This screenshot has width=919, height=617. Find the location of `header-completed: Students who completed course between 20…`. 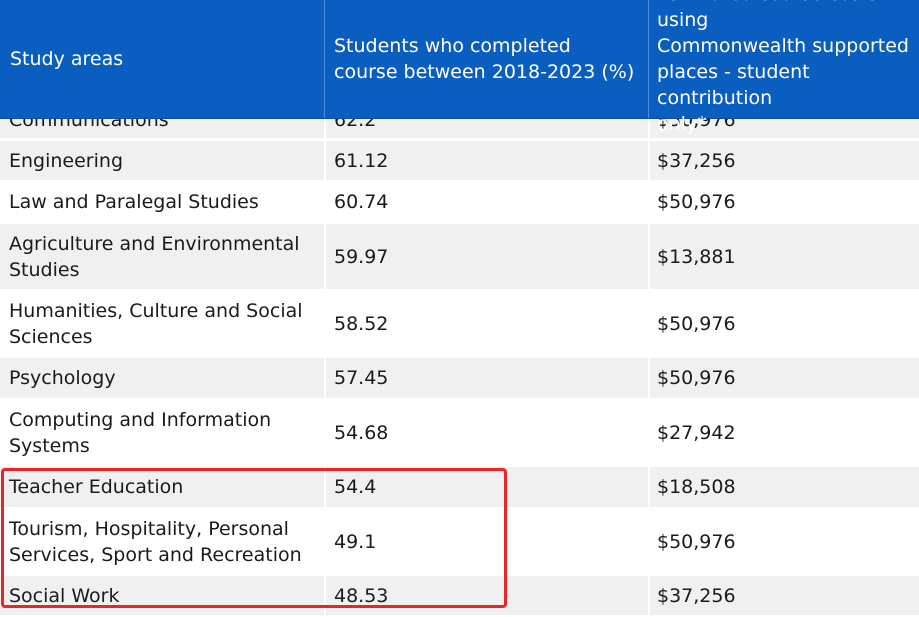

header-completed: Students who completed course between 20… is located at coordinates (486, 59).